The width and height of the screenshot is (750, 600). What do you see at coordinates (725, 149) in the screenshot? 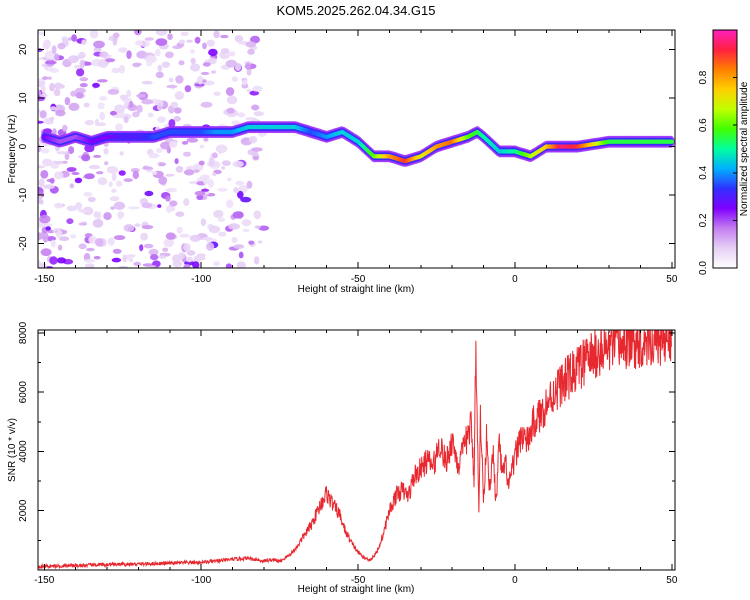
I see `colorbar-gradient` at bounding box center [725, 149].